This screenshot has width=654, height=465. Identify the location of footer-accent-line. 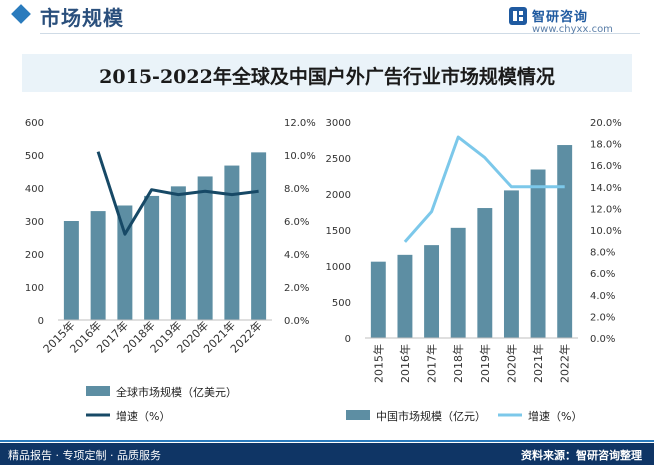
(327, 441).